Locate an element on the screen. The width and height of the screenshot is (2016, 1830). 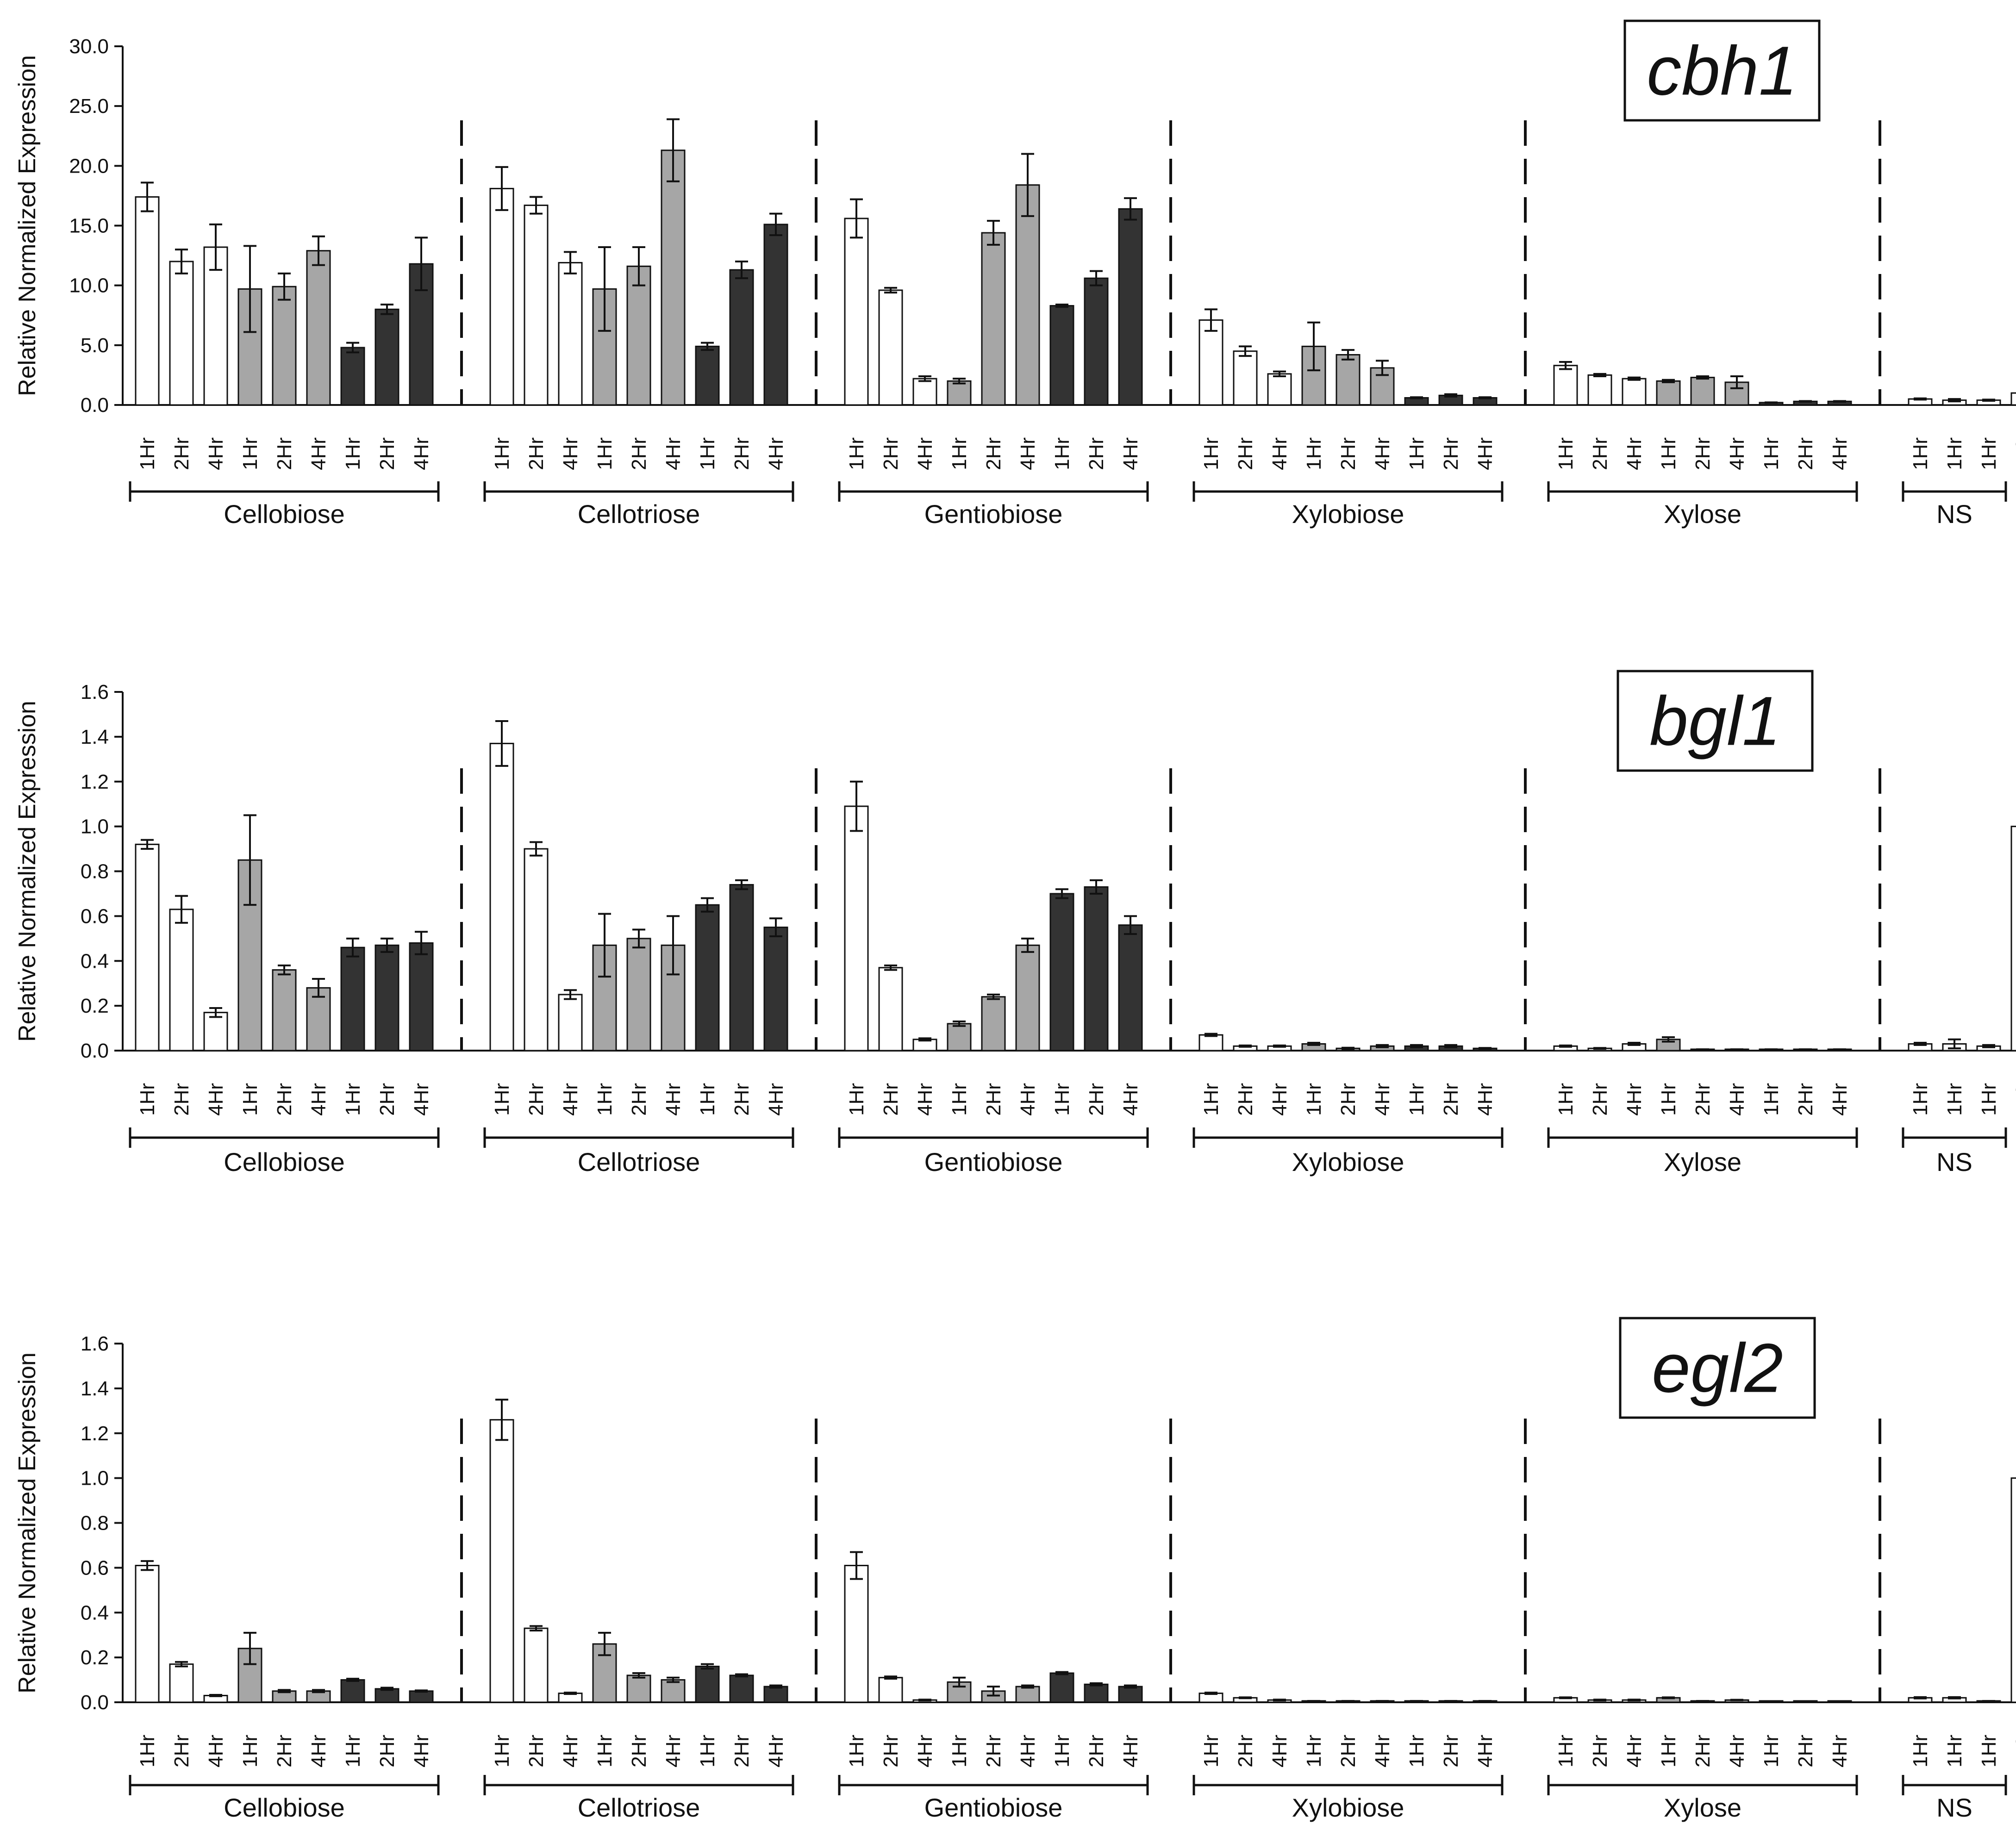
gene-title-box is located at coordinates (1722, 70).